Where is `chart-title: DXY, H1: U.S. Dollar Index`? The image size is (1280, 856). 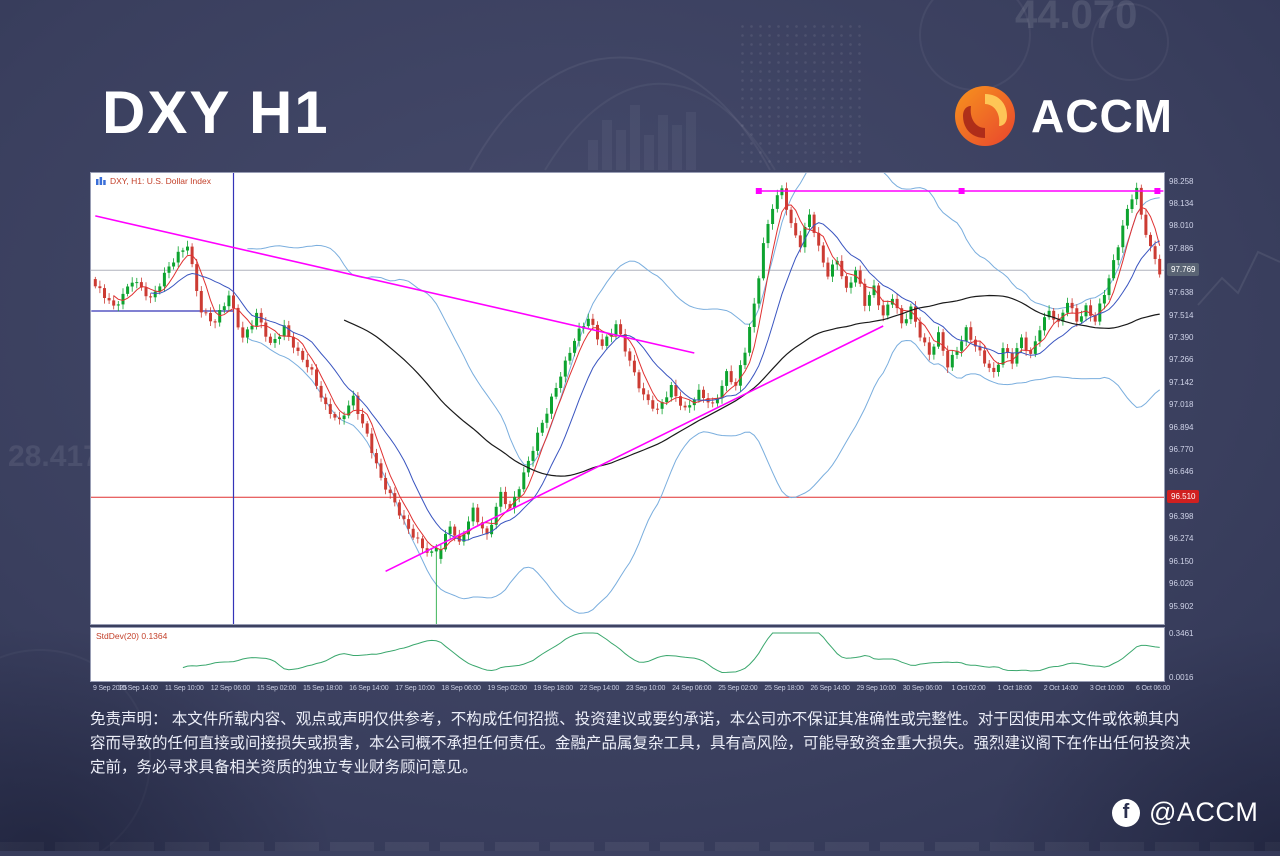
chart-title: DXY, H1: U.S. Dollar Index is located at coordinates (160, 181).